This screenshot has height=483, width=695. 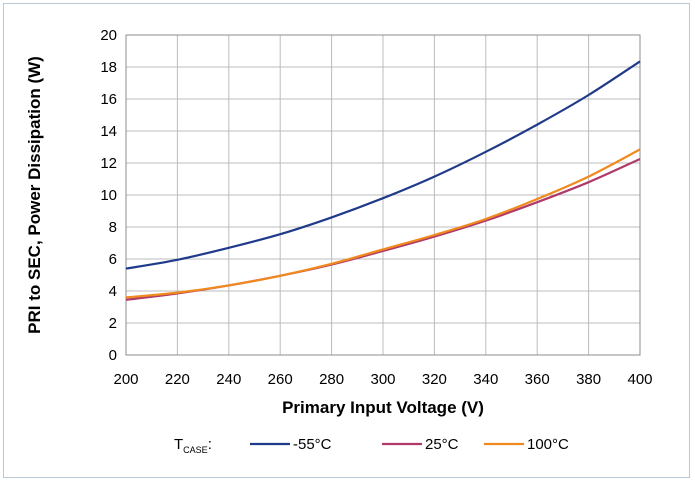 What do you see at coordinates (485, 379) in the screenshot?
I see `x-tick-label: 340` at bounding box center [485, 379].